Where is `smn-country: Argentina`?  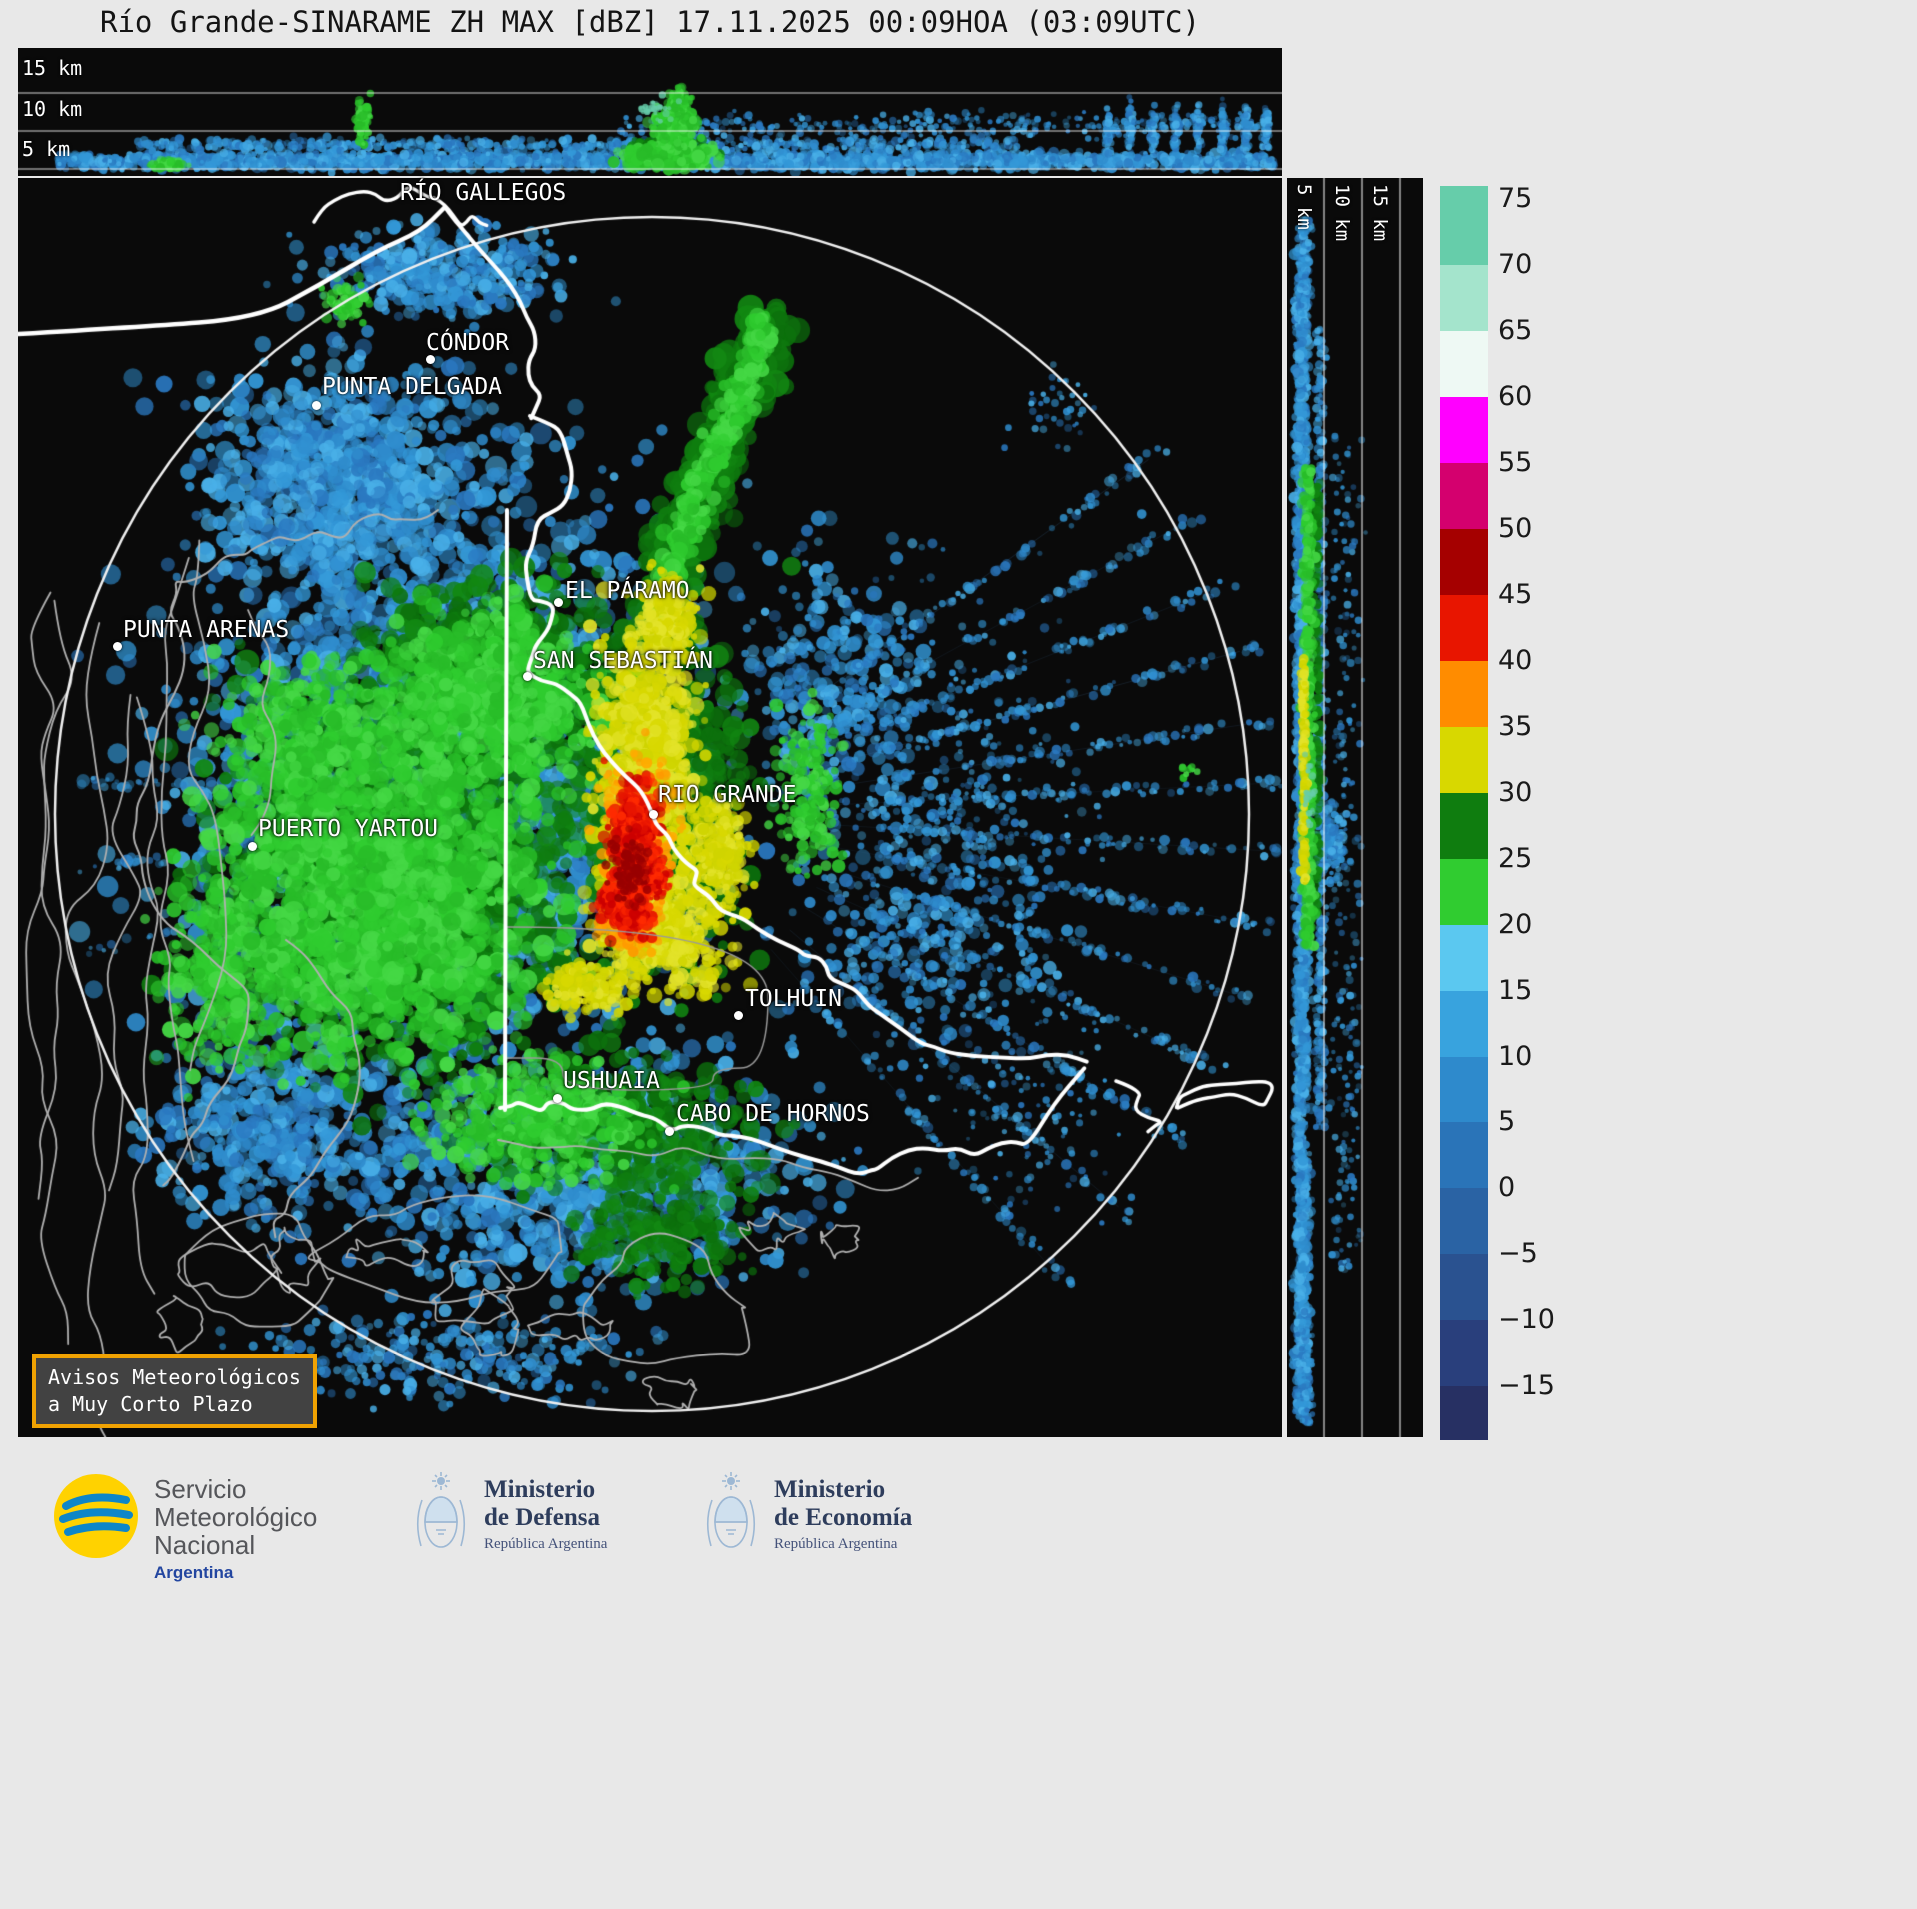
smn-country: Argentina is located at coordinates (194, 1573).